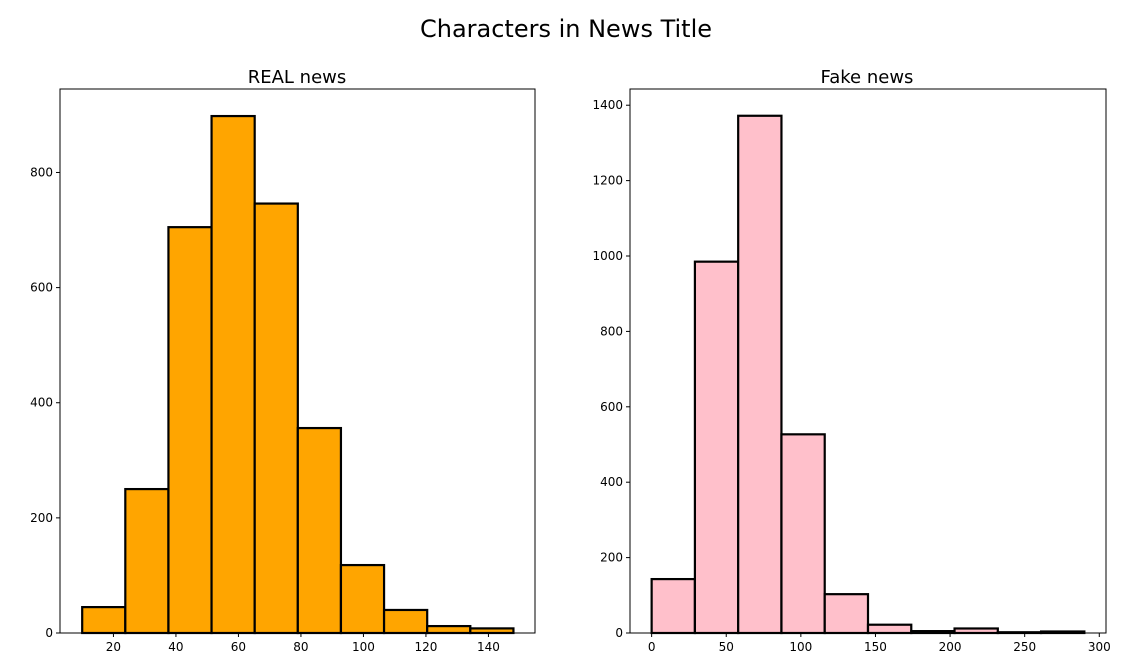 The width and height of the screenshot is (1143, 671). Describe the element at coordinates (566, 29) in the screenshot. I see `figure-title: Characters in News Title` at that location.